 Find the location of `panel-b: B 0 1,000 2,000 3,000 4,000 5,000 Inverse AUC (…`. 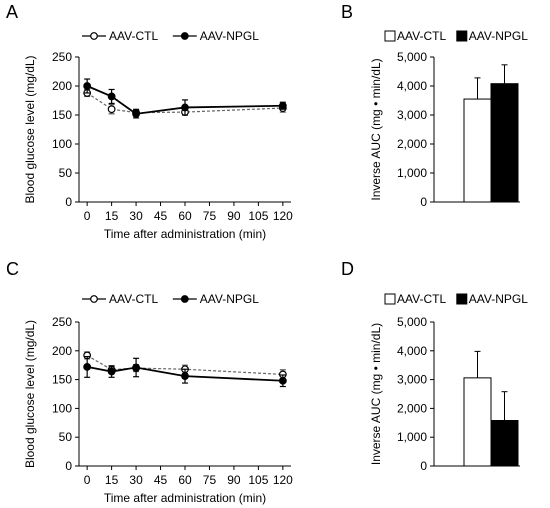

panel-b: B 0 1,000 2,000 3,000 4,000 5,000 Inverse AUC (… is located at coordinates (434, 105).